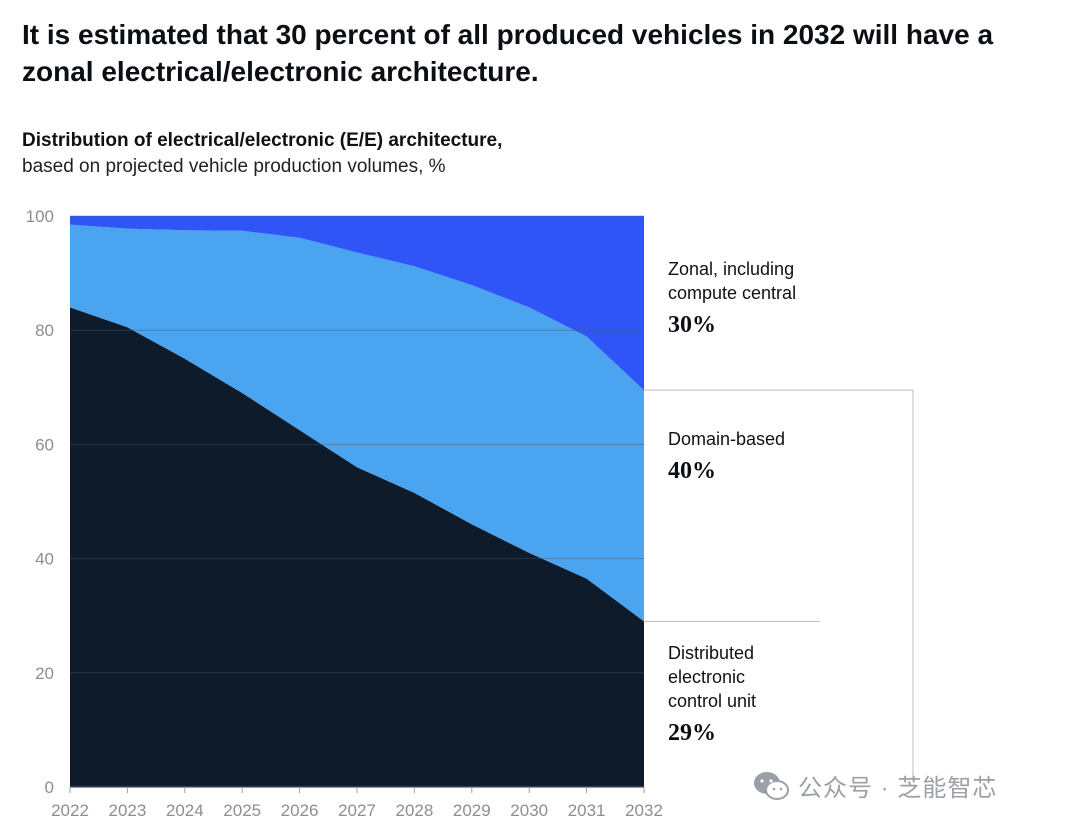 The image size is (1080, 830). Describe the element at coordinates (44, 559) in the screenshot. I see `y-tick-40: 40` at that location.